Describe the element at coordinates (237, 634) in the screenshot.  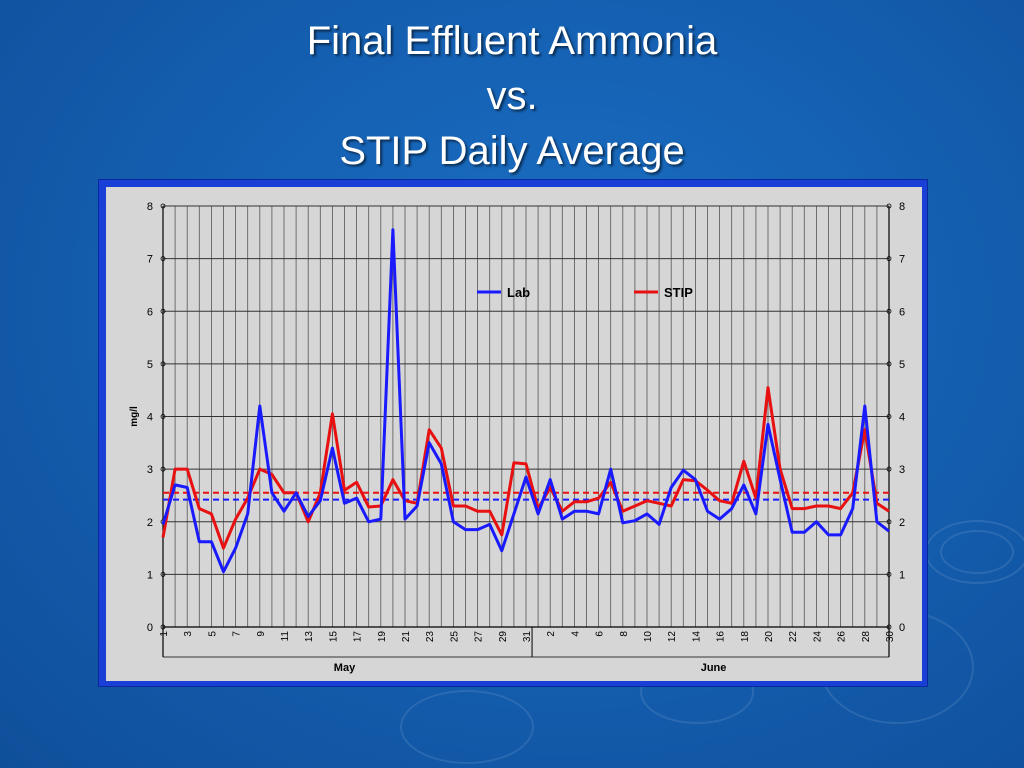
I see `x-tick-label: 7` at that location.